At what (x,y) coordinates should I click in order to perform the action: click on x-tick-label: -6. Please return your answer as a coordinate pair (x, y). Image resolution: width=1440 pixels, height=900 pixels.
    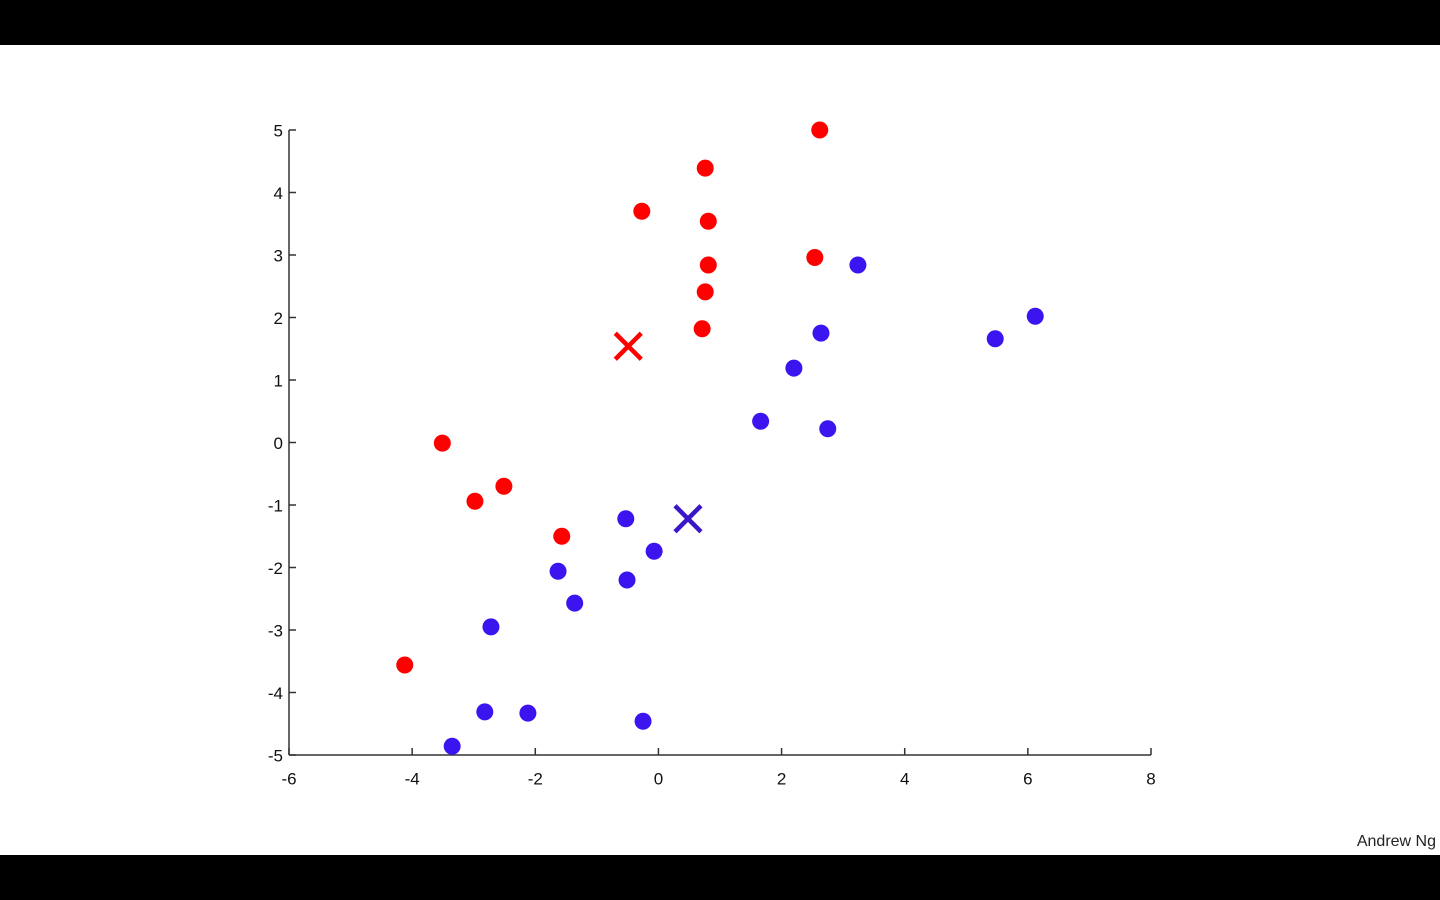
    Looking at the image, I should click on (288, 778).